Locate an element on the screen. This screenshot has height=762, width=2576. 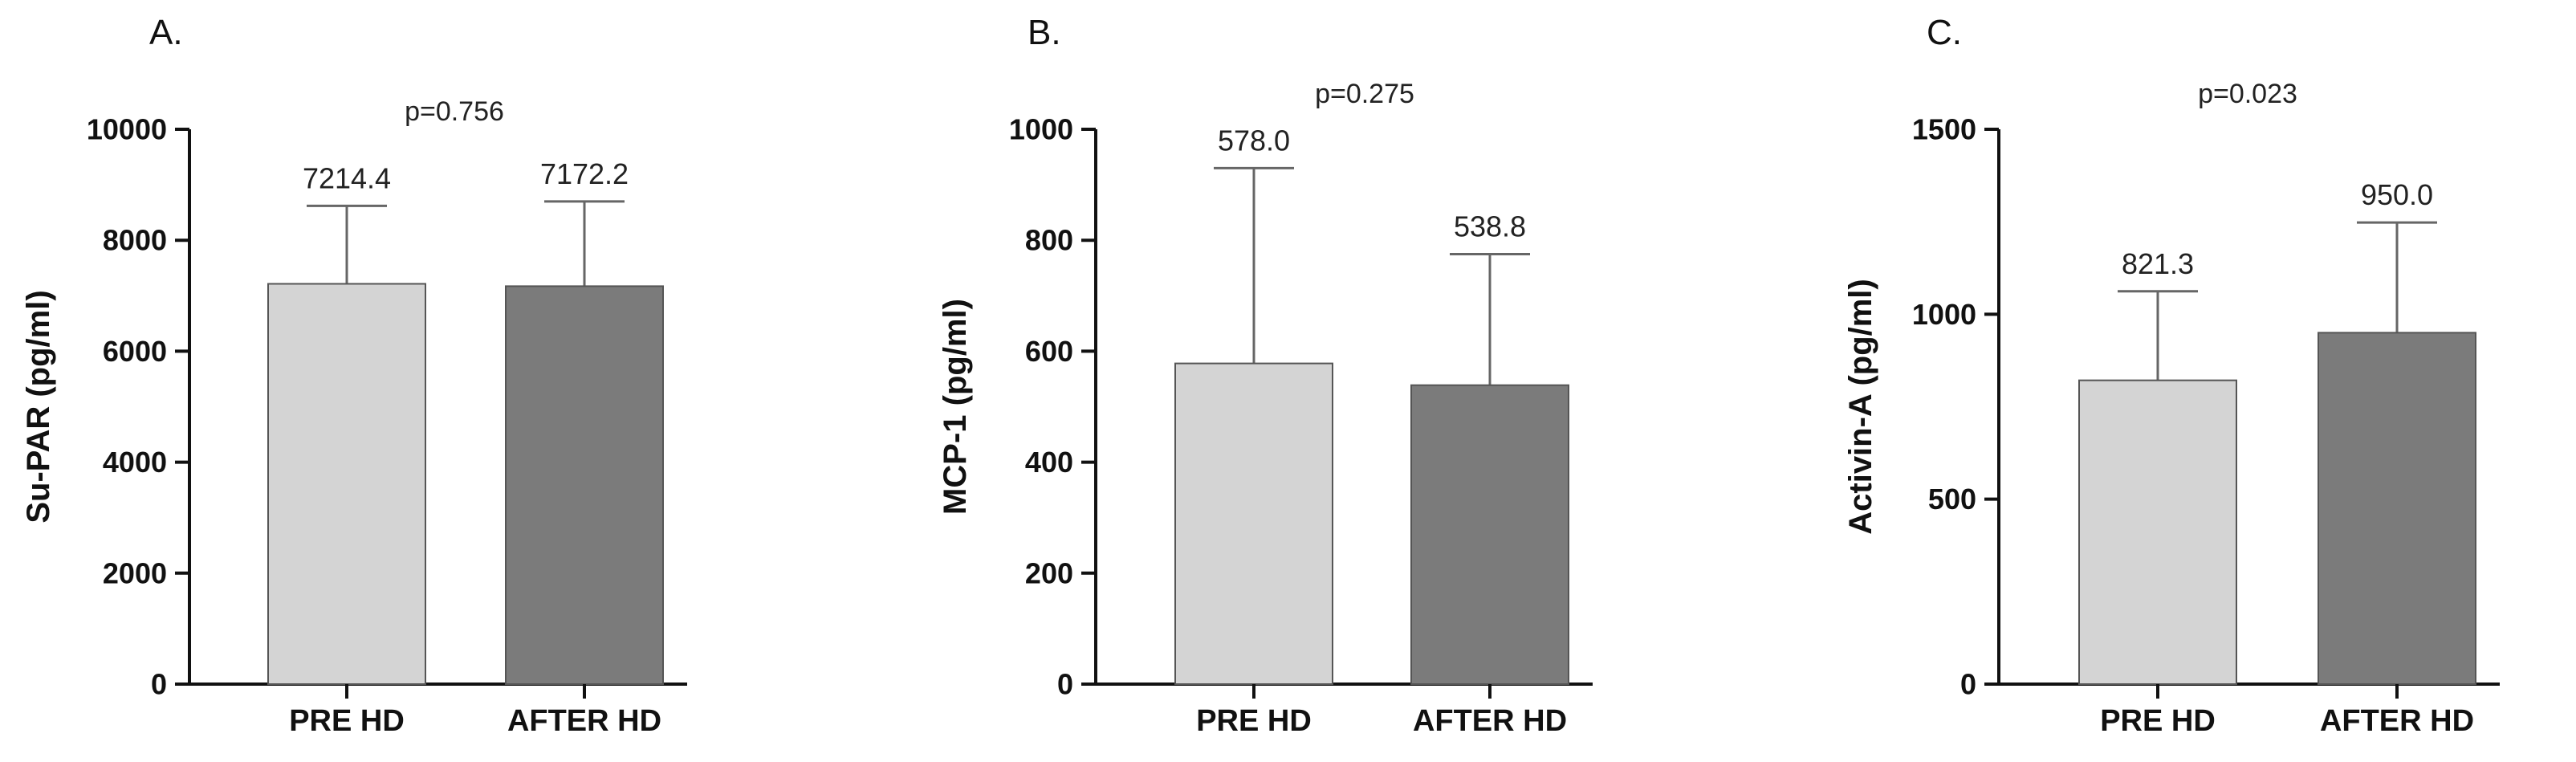
data-label: 7214.4 is located at coordinates (347, 177).